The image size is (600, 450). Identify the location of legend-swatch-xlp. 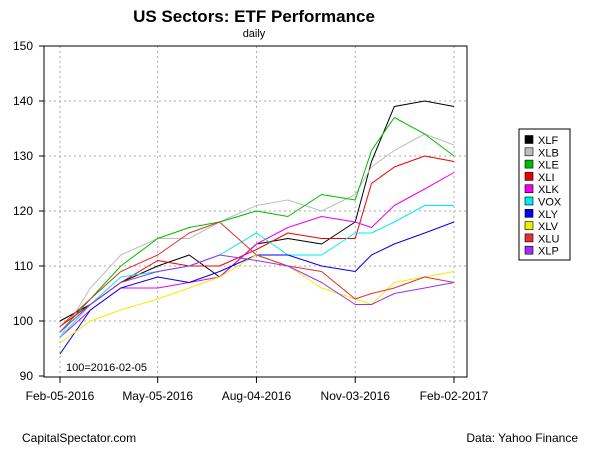
(529, 250).